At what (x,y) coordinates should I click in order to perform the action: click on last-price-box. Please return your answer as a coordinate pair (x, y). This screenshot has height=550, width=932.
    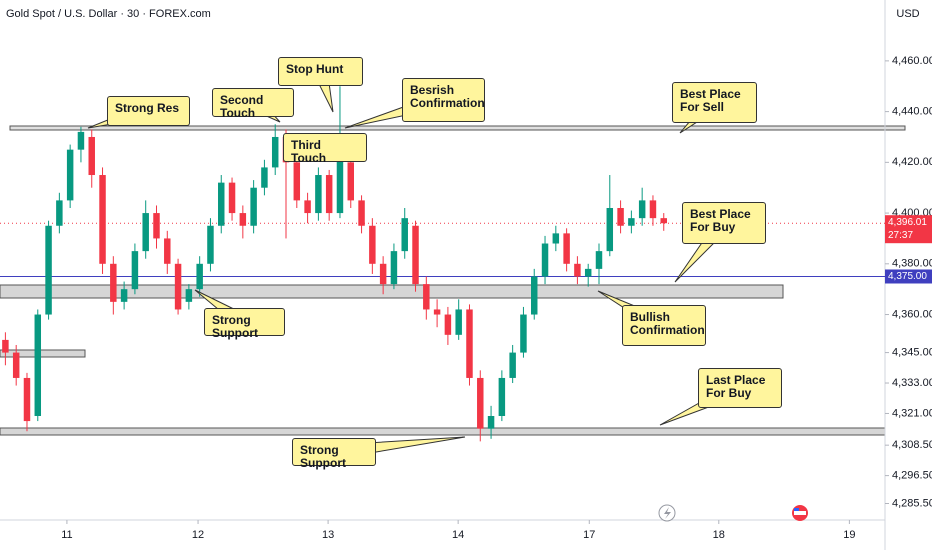
    Looking at the image, I should click on (908, 229).